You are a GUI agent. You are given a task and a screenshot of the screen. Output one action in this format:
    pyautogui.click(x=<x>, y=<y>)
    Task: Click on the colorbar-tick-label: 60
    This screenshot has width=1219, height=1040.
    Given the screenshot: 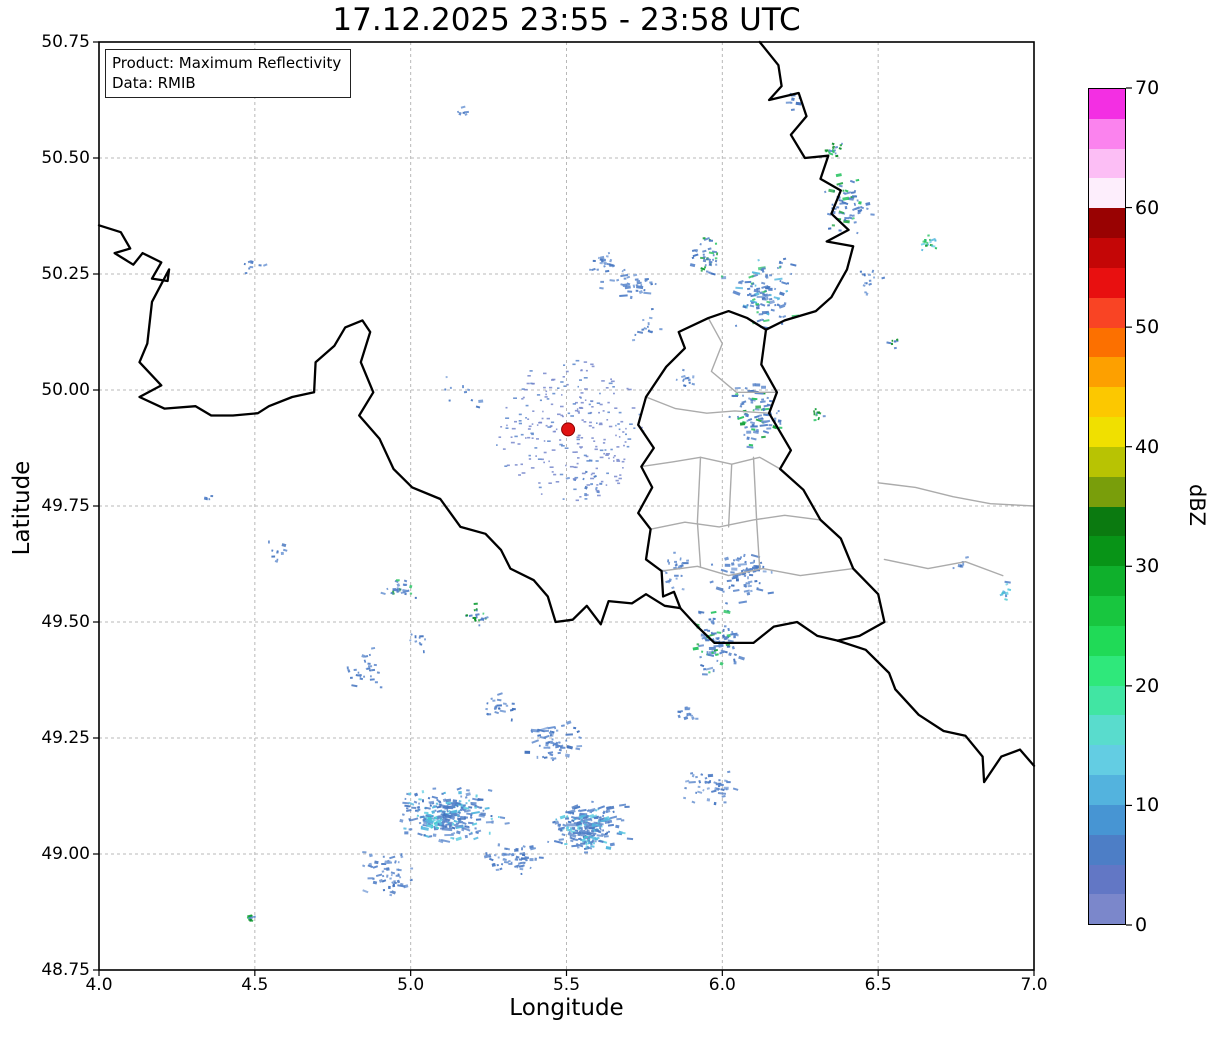 What is the action you would take?
    pyautogui.click(x=1147, y=207)
    